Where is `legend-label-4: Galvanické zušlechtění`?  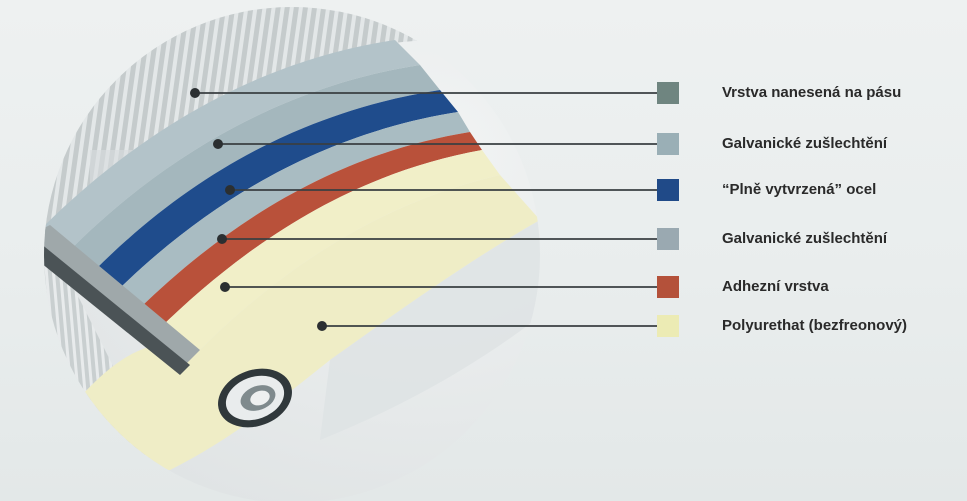 legend-label-4: Galvanické zušlechtění is located at coordinates (805, 238).